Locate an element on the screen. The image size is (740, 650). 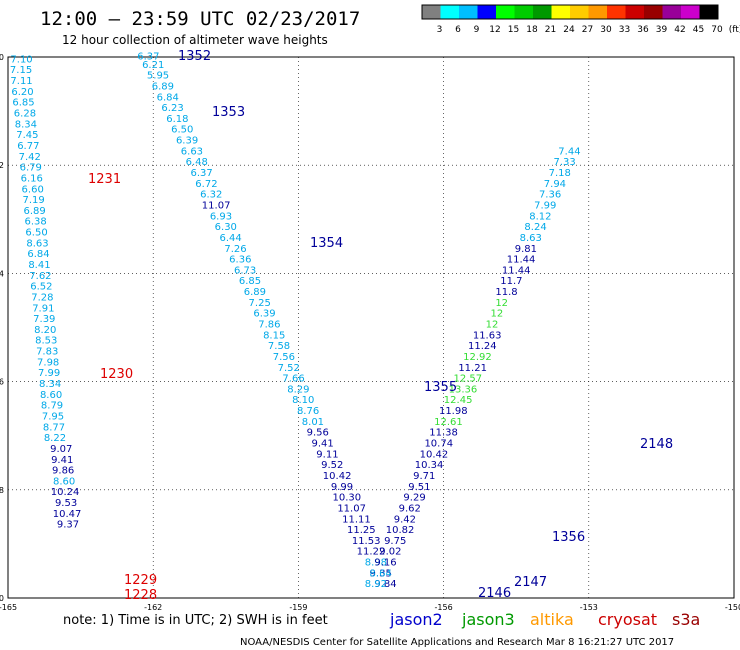
swh-value-label: 9.35 is located at coordinates (381, 573).